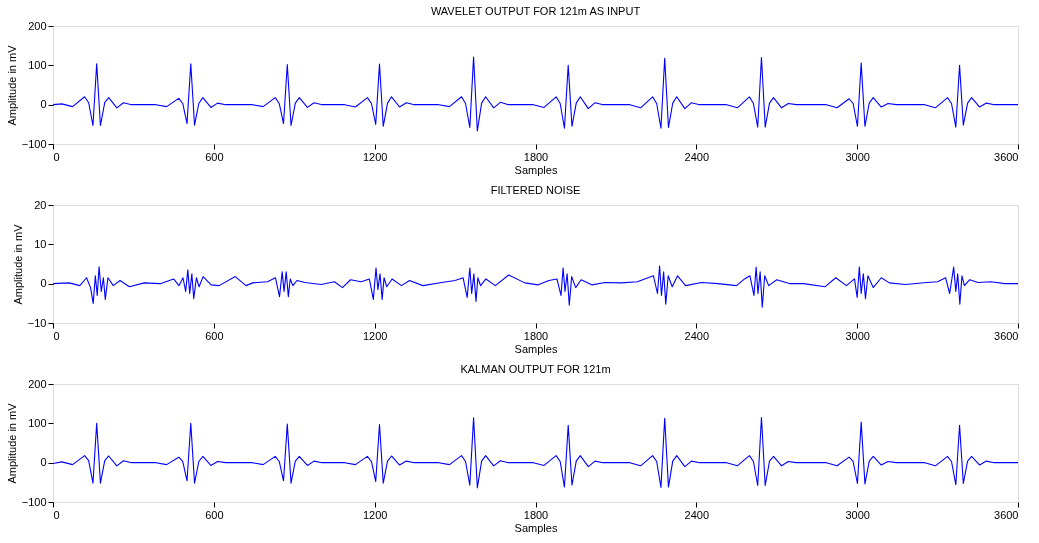 The height and width of the screenshot is (543, 1039). Describe the element at coordinates (535, 190) in the screenshot. I see `chart-title: FILTERED NOISE` at that location.